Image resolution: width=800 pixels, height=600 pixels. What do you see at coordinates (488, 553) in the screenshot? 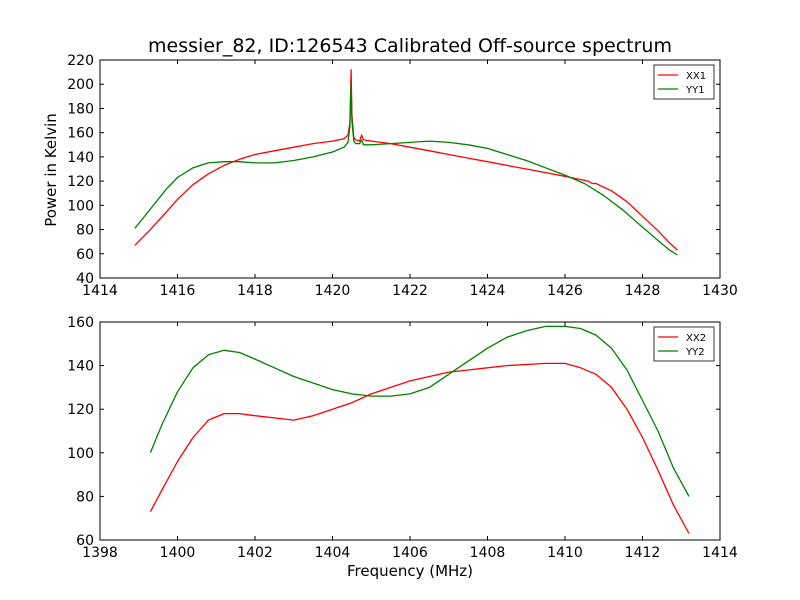
I see `x-tick-label: 1408` at bounding box center [488, 553].